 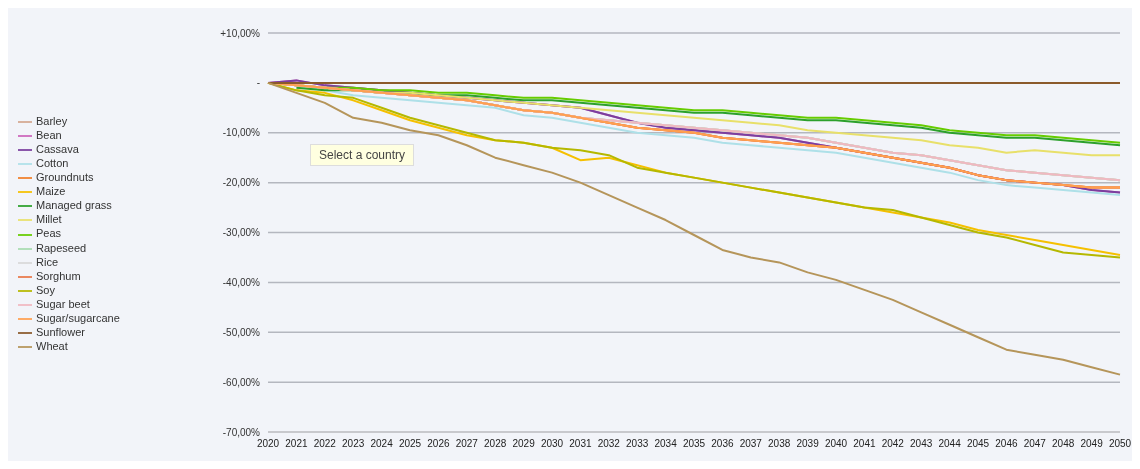 What do you see at coordinates (666, 444) in the screenshot?
I see `x-tick-label: 2034` at bounding box center [666, 444].